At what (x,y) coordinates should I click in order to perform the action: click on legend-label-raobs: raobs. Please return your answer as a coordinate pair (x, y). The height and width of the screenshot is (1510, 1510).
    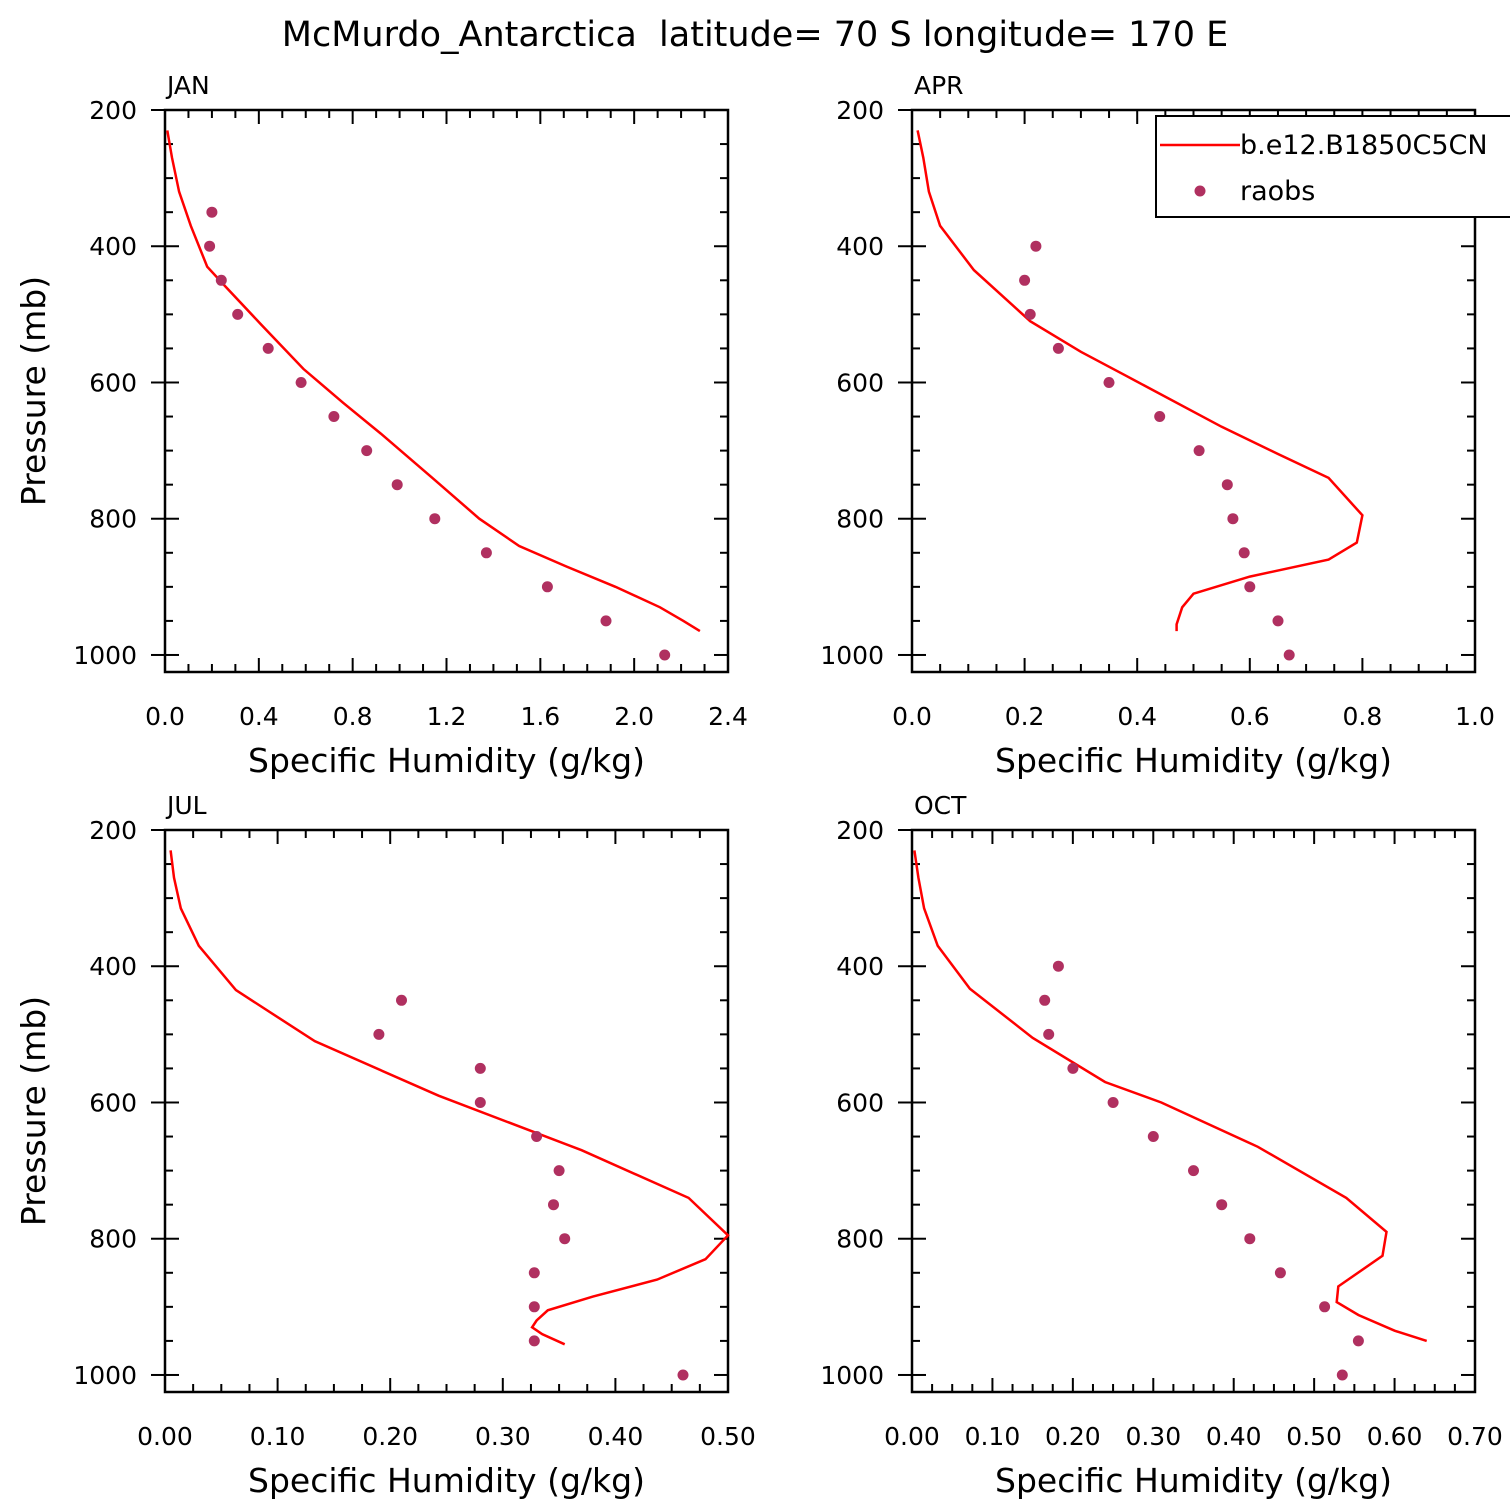
    Looking at the image, I should click on (1277, 191).